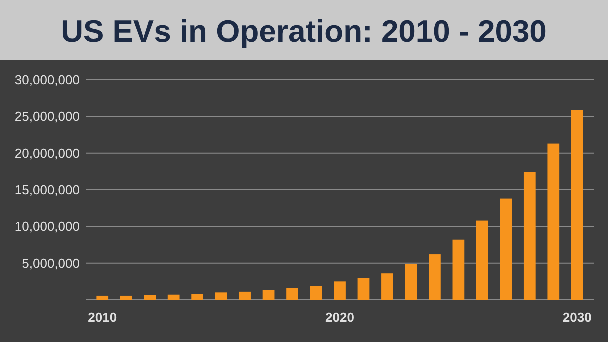  I want to click on x-tick-label: 2020, so click(340, 317).